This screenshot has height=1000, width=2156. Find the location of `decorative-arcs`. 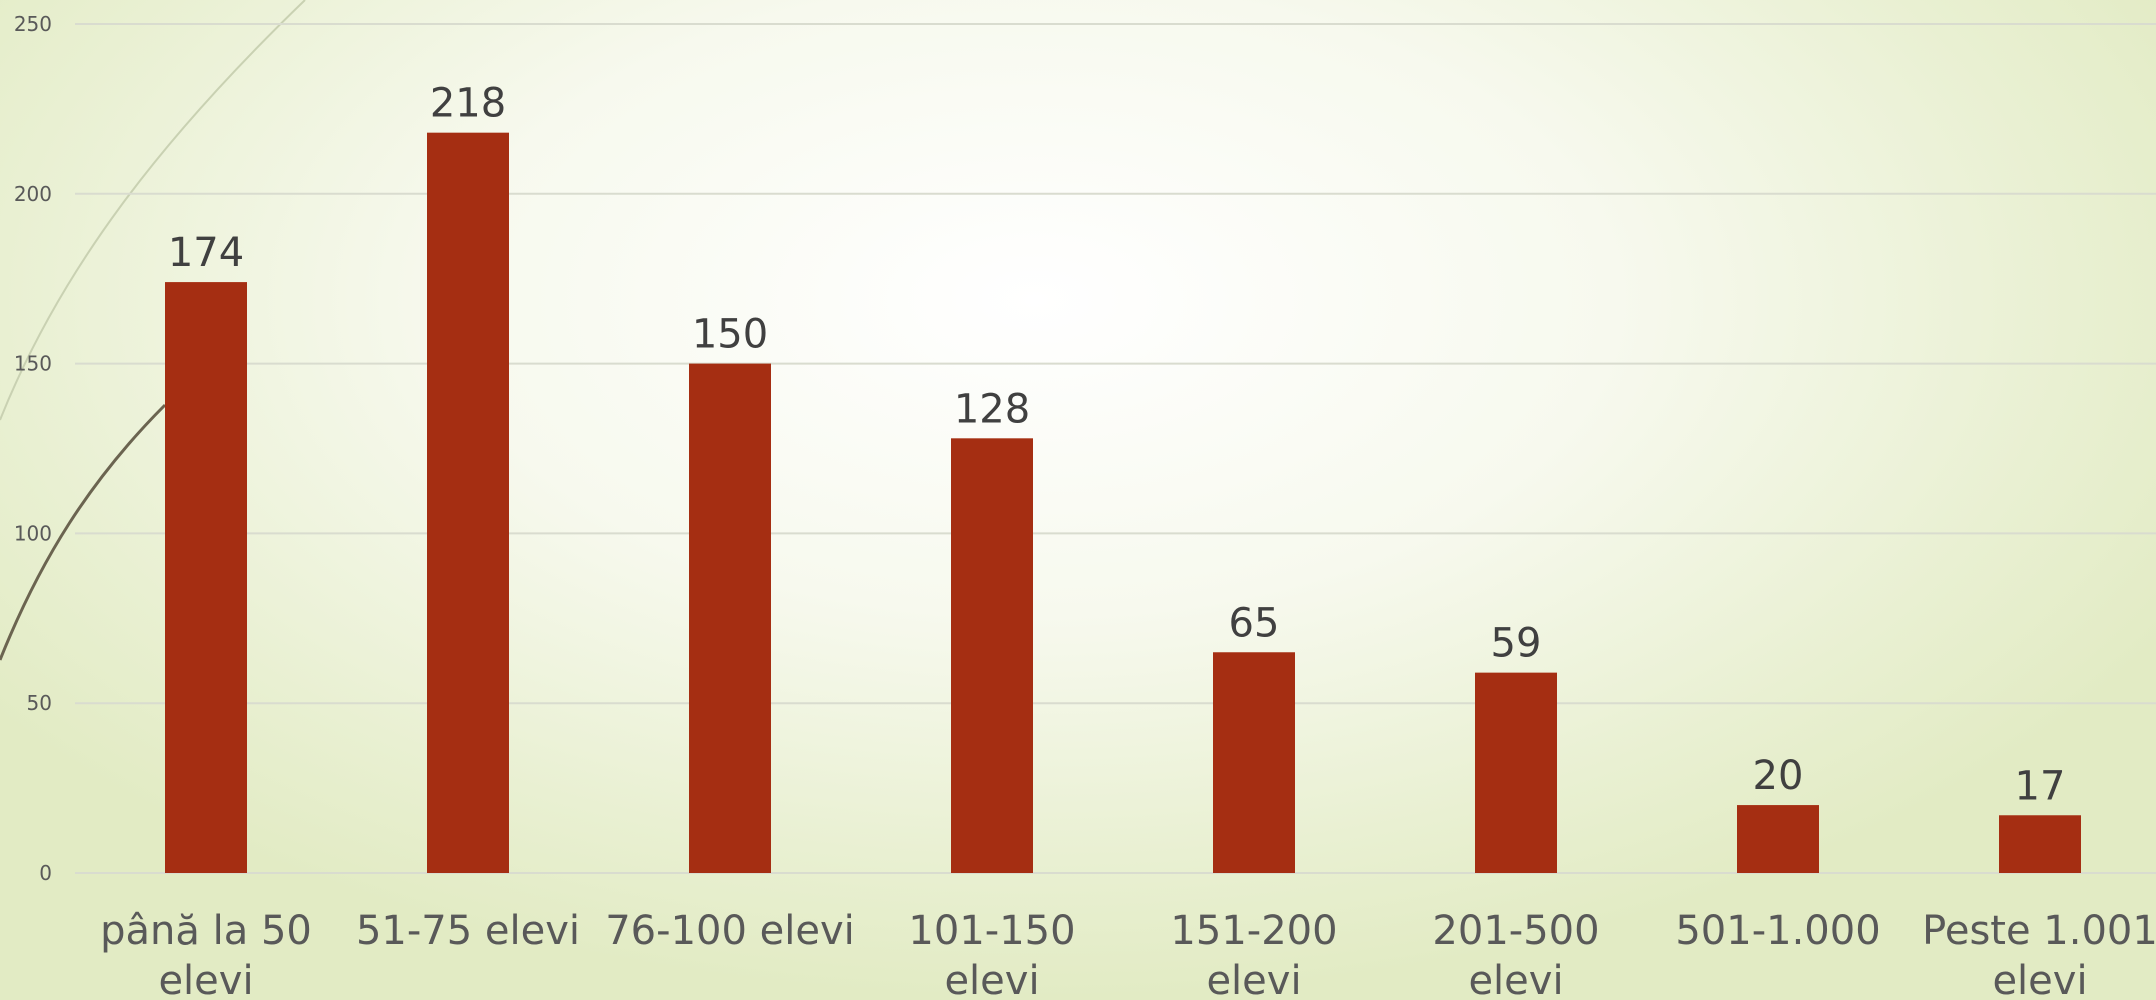

decorative-arcs is located at coordinates (153, 330).